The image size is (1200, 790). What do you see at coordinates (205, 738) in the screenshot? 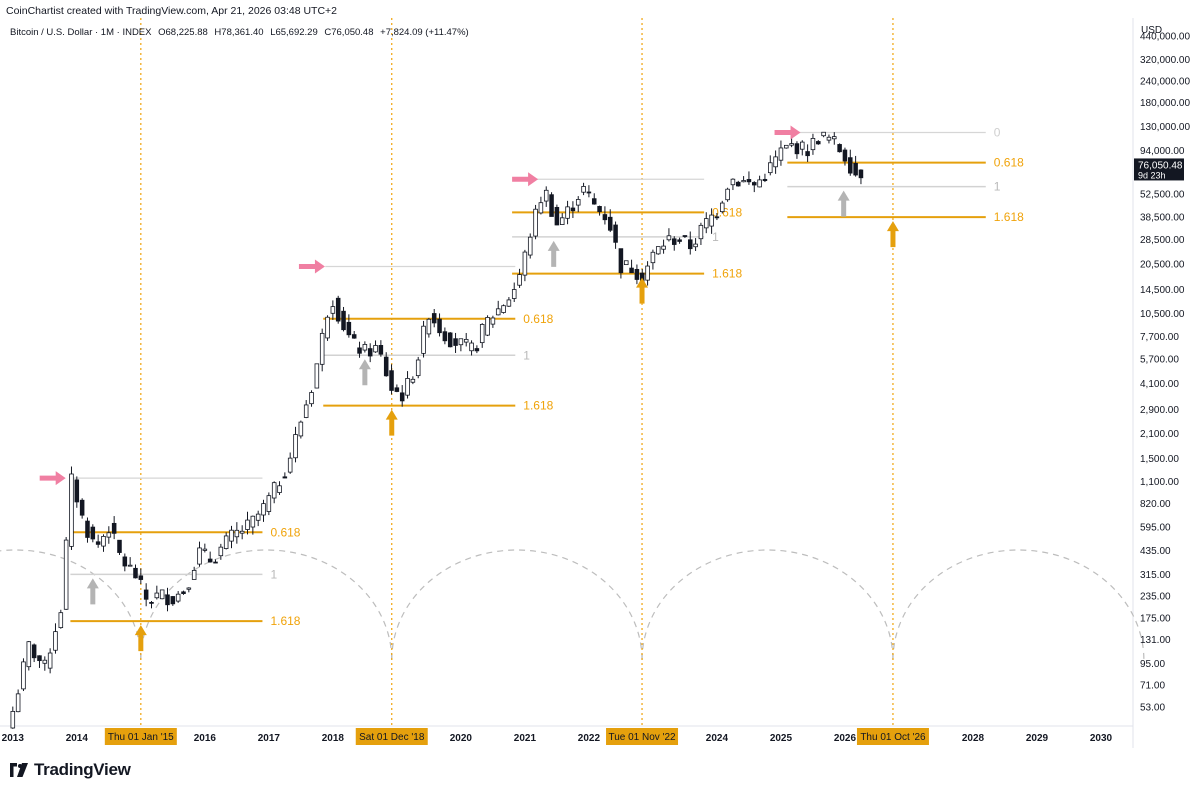
I see `x-tick-label: 2016` at bounding box center [205, 738].